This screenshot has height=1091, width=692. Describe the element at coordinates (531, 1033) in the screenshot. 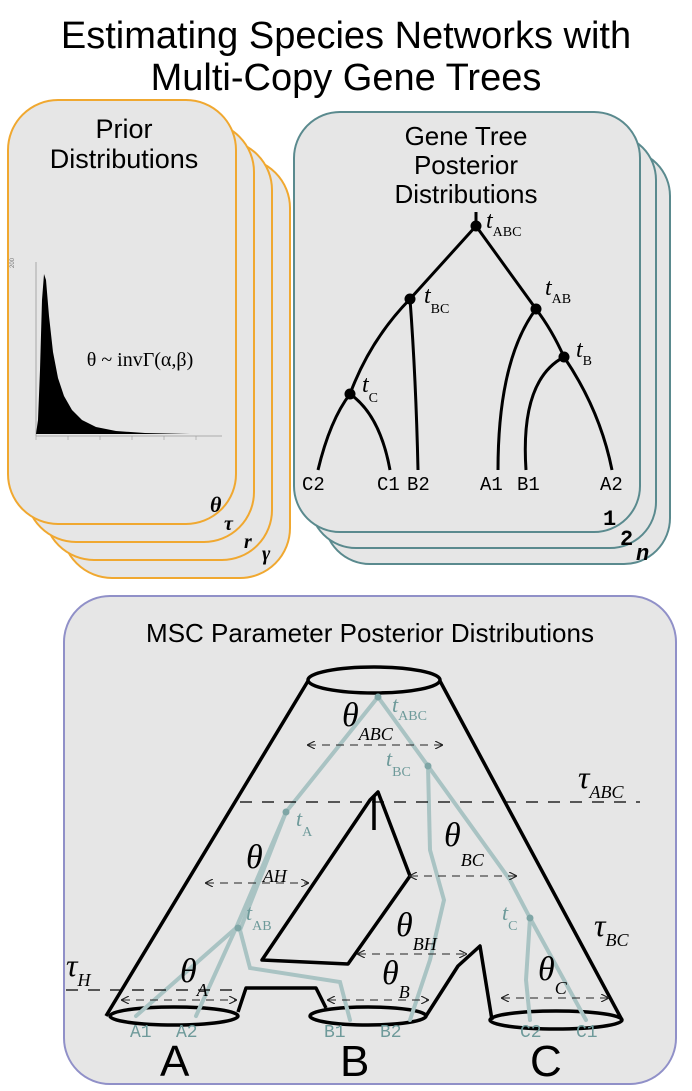

I see `sample-c2: C2` at that location.